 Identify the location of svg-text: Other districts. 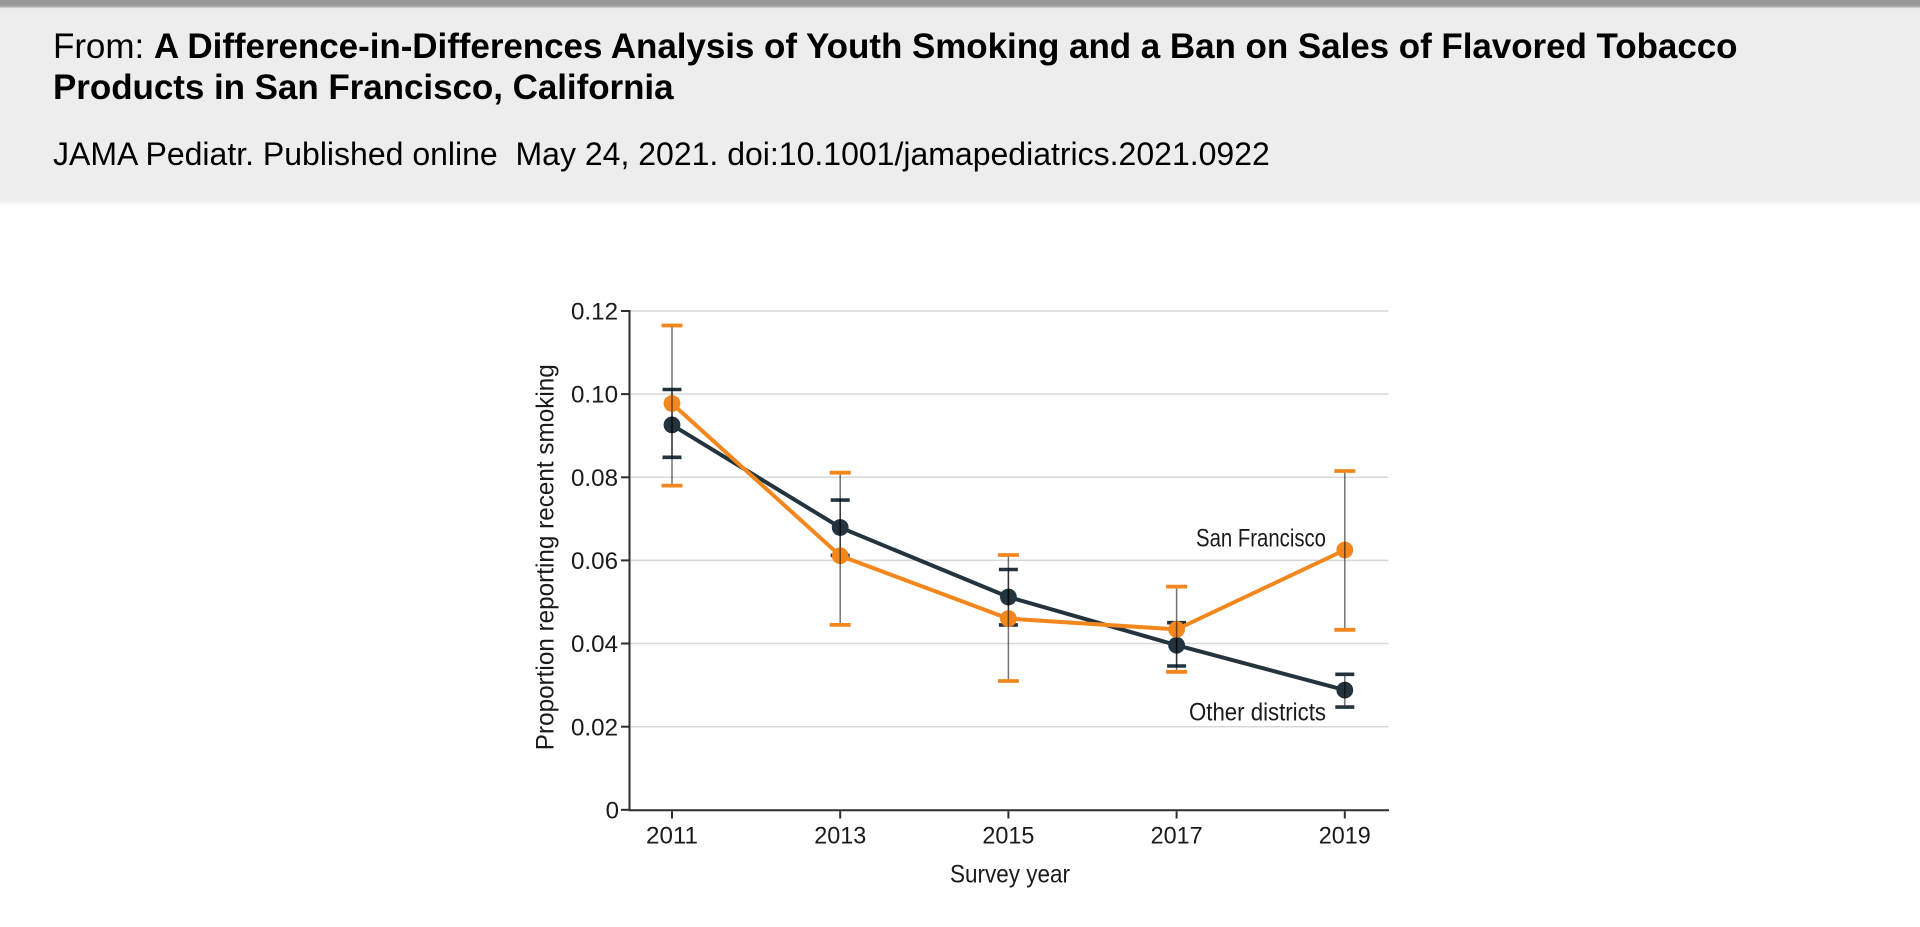
(1257, 713).